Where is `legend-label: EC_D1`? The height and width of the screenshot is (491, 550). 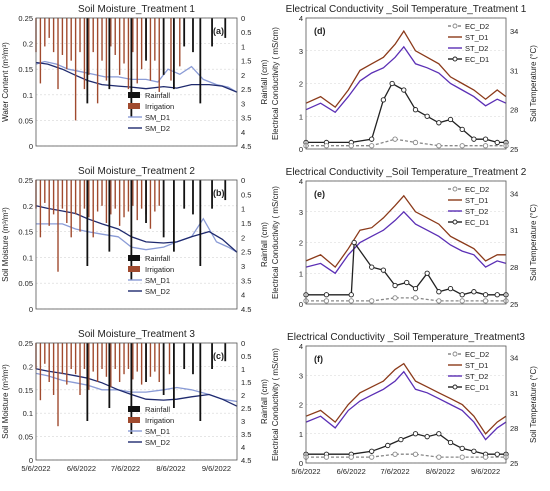 legend-label: EC_D1 is located at coordinates (477, 59).